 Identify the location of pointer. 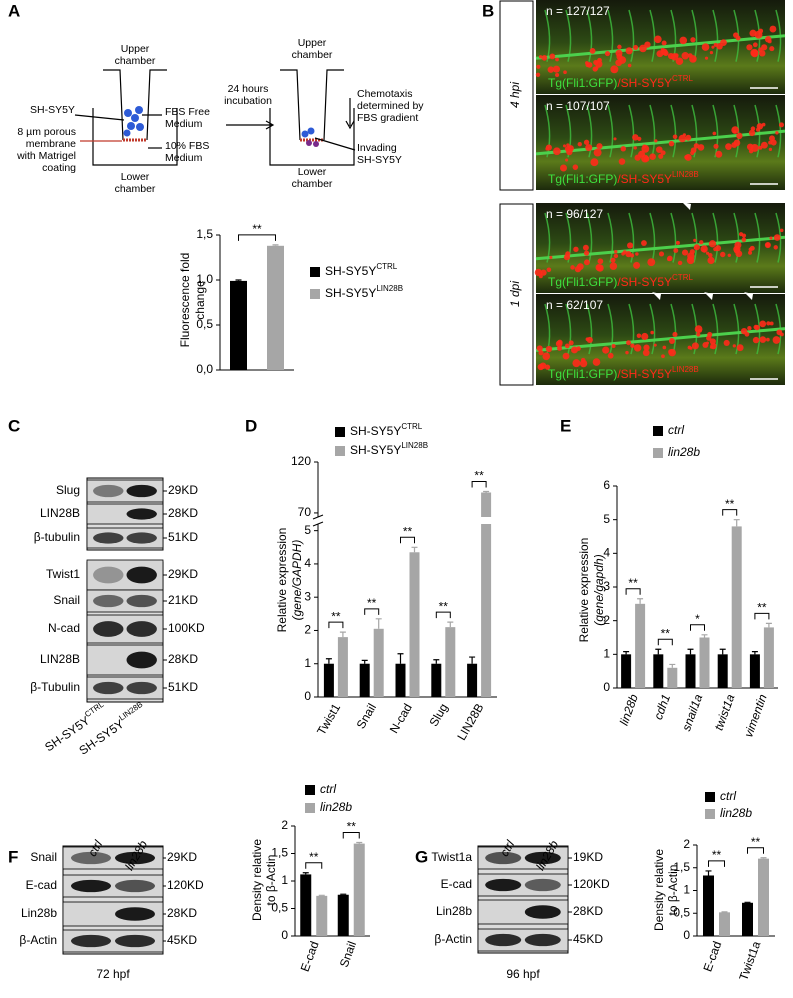
(99, 117).